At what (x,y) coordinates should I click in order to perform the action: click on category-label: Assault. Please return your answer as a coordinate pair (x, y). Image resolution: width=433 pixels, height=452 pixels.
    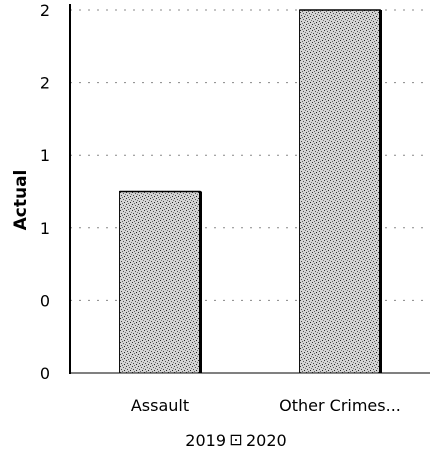
    Looking at the image, I should click on (160, 405).